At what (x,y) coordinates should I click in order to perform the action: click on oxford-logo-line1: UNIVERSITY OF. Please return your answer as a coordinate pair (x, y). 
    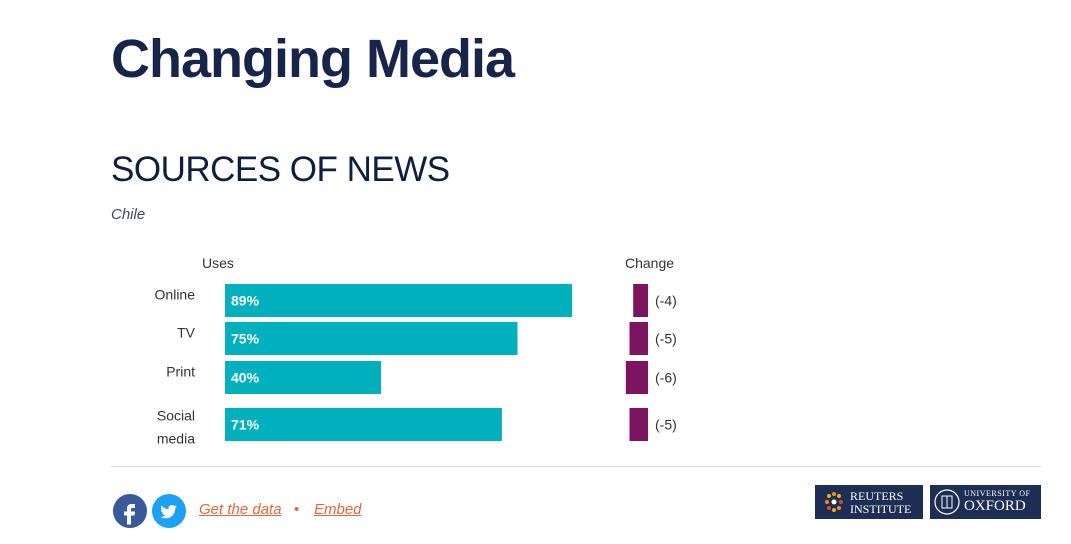
    Looking at the image, I should click on (997, 493).